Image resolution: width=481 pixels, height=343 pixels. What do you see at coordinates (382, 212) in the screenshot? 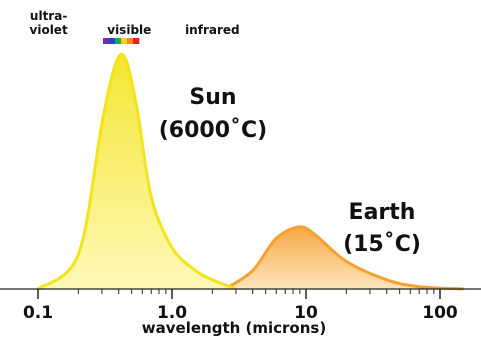
I see `earth-label: Earth` at bounding box center [382, 212].